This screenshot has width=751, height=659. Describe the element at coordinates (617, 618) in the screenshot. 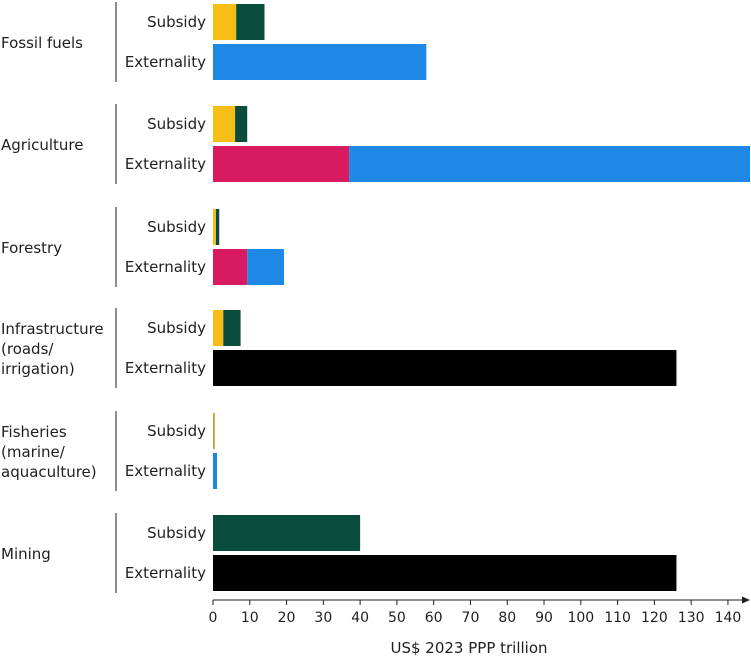

I see `x-tick-label: 110` at that location.